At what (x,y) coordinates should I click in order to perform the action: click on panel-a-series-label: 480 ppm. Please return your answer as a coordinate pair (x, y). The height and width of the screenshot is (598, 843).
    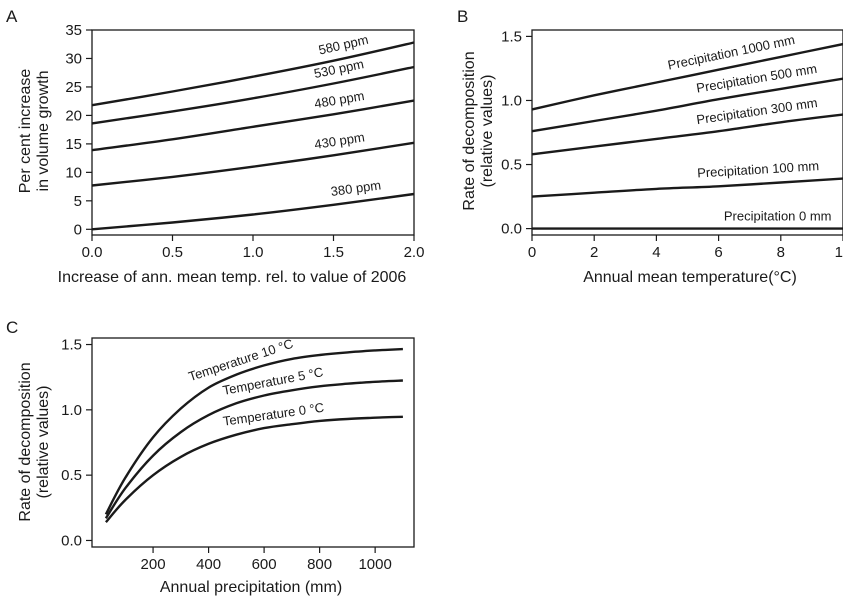
    Looking at the image, I should click on (339, 99).